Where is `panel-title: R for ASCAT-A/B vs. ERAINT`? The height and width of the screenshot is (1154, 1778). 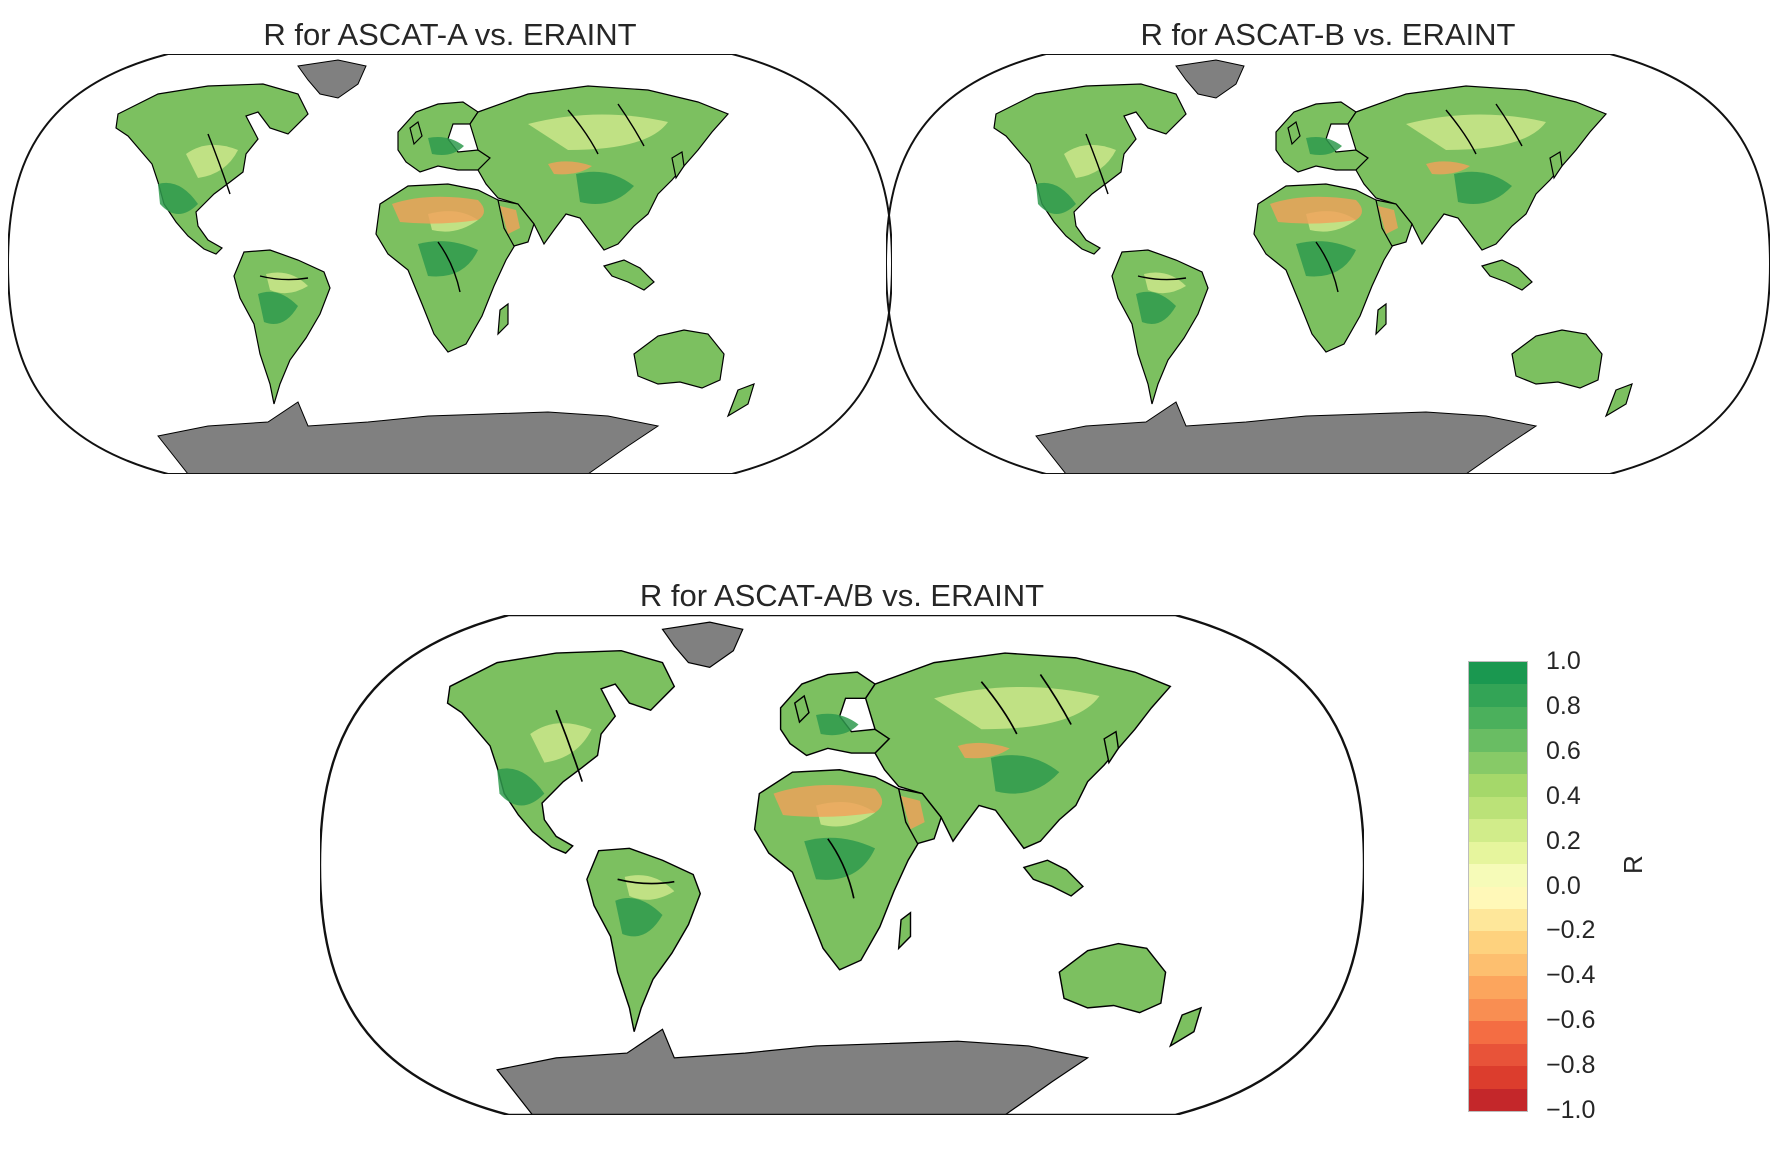 panel-title: R for ASCAT-A/B vs. ERAINT is located at coordinates (842, 595).